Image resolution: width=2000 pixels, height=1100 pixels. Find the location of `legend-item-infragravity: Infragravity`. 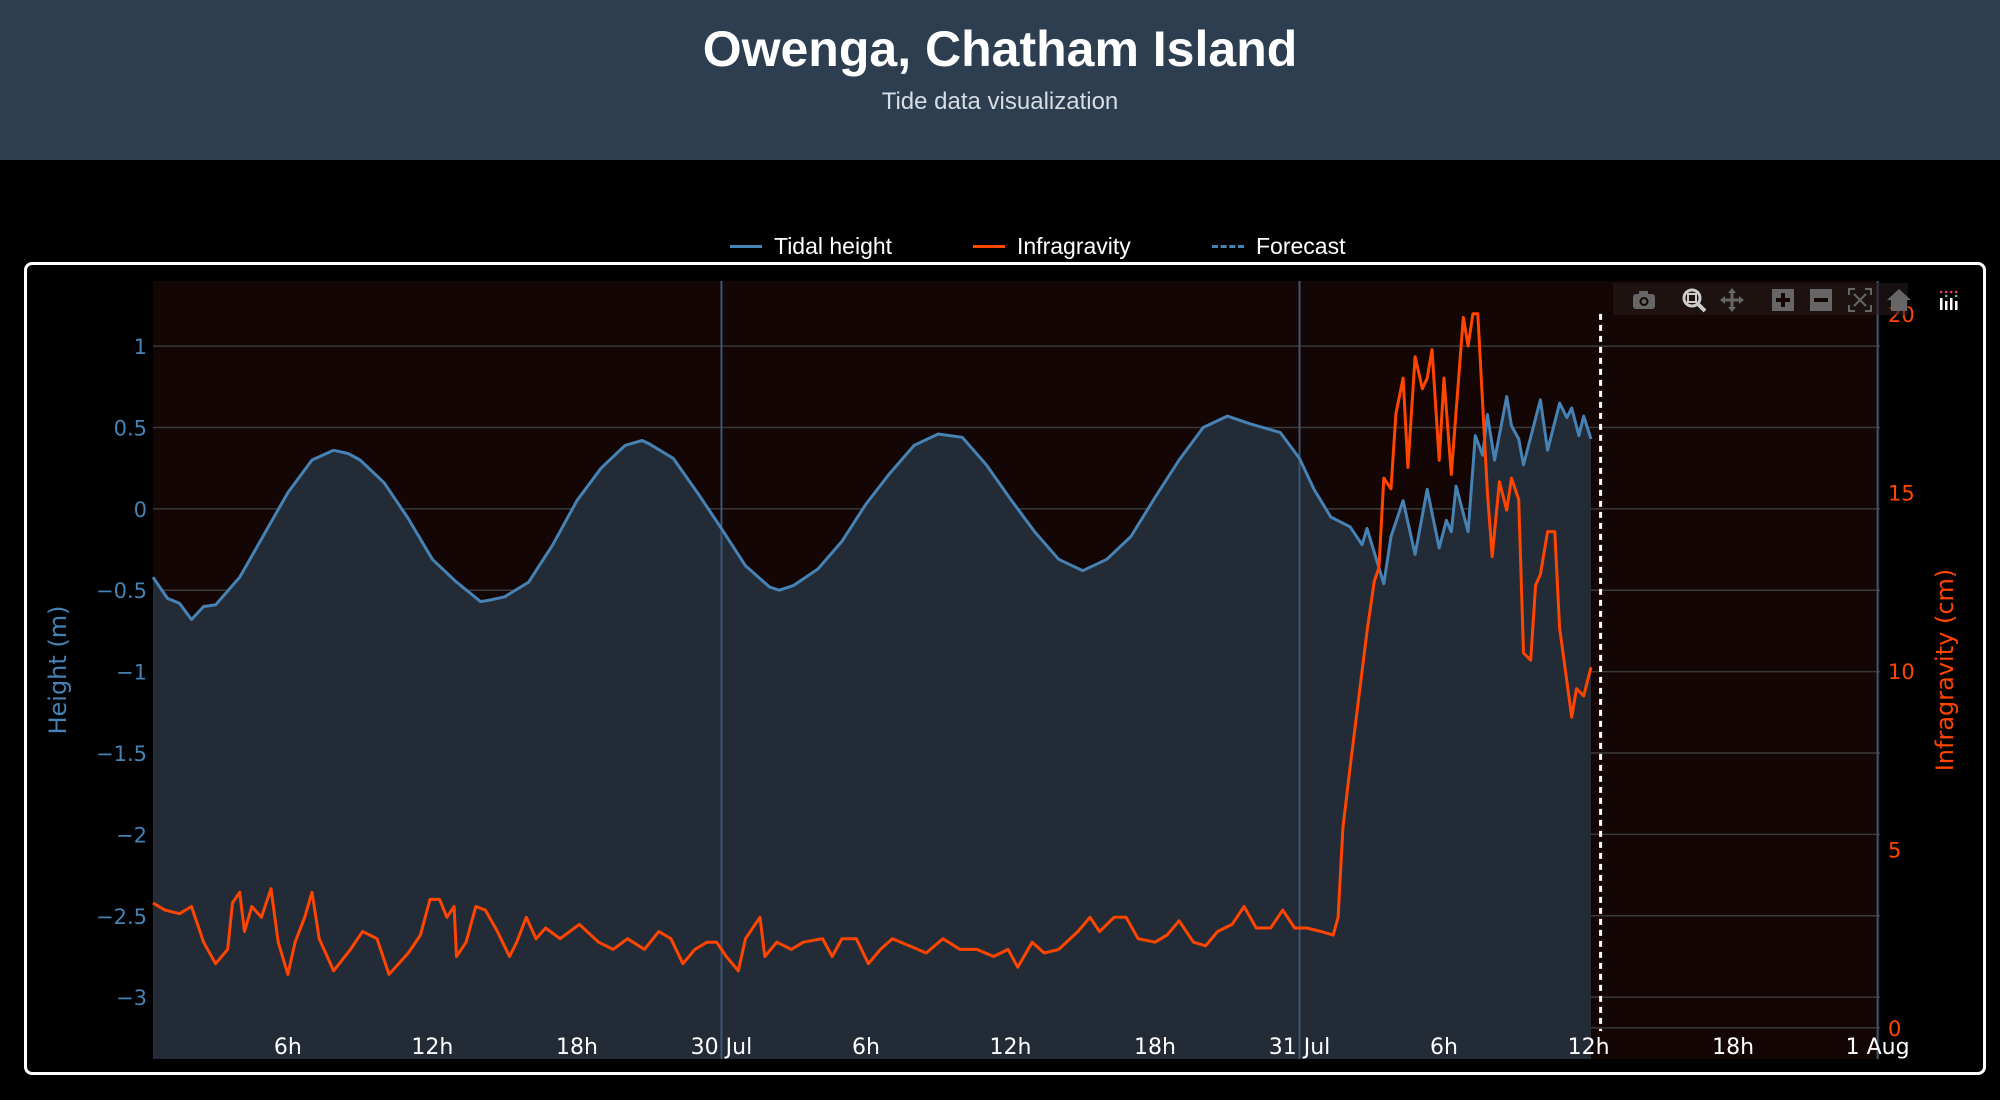

legend-item-infragravity: Infragravity is located at coordinates (1052, 246).